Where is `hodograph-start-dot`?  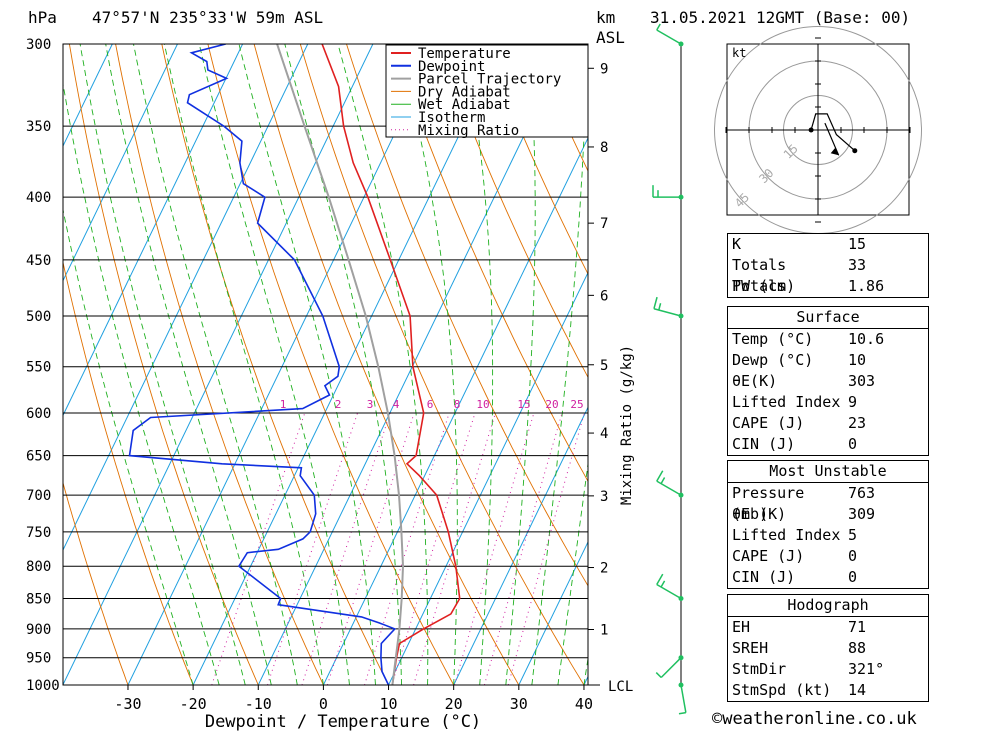 hodograph-start-dot is located at coordinates (811, 130).